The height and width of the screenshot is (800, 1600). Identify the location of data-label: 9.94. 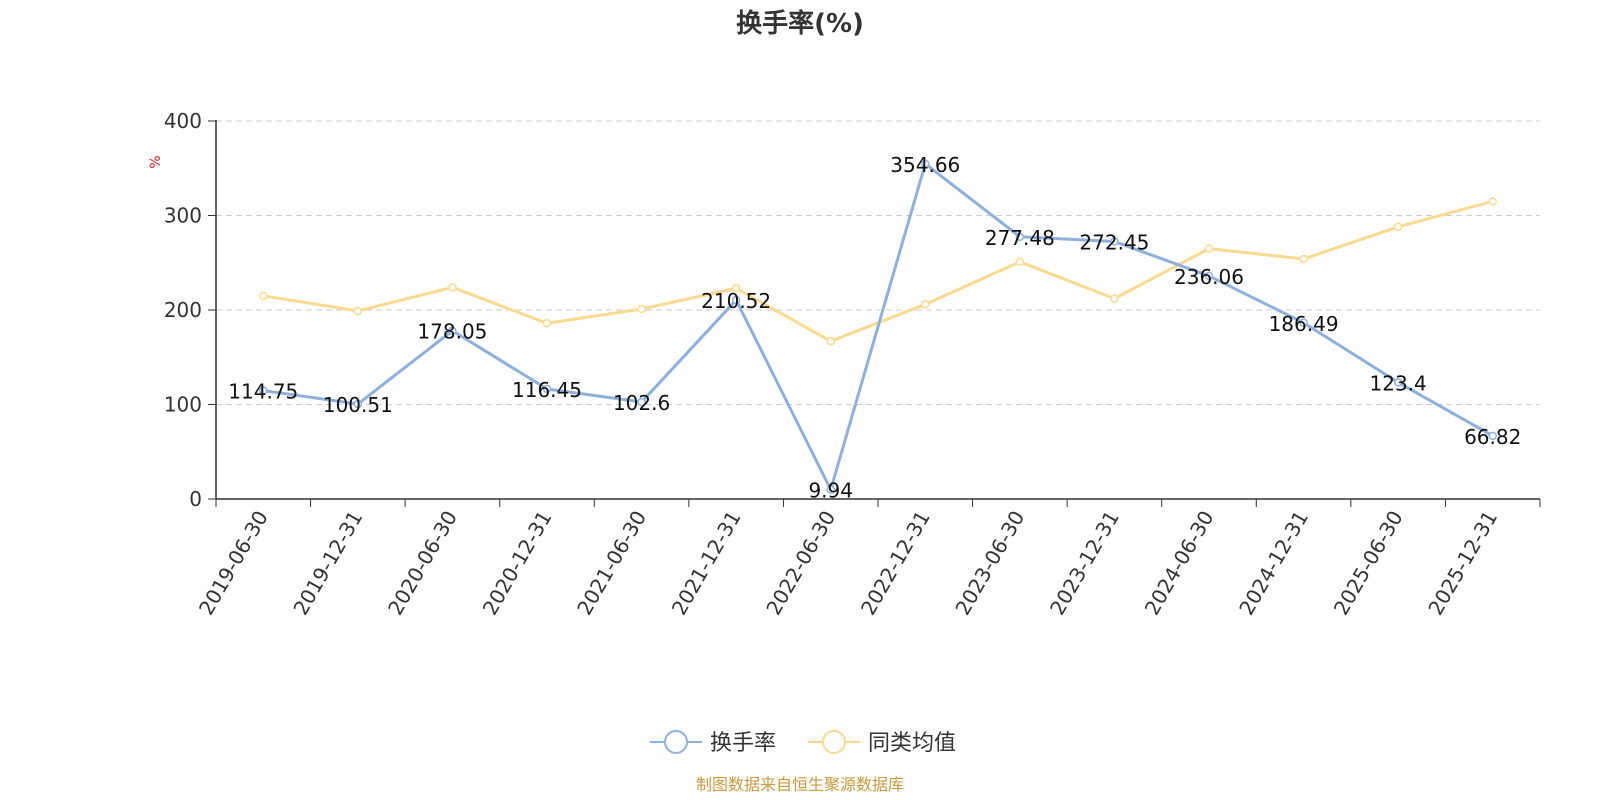
(830, 491).